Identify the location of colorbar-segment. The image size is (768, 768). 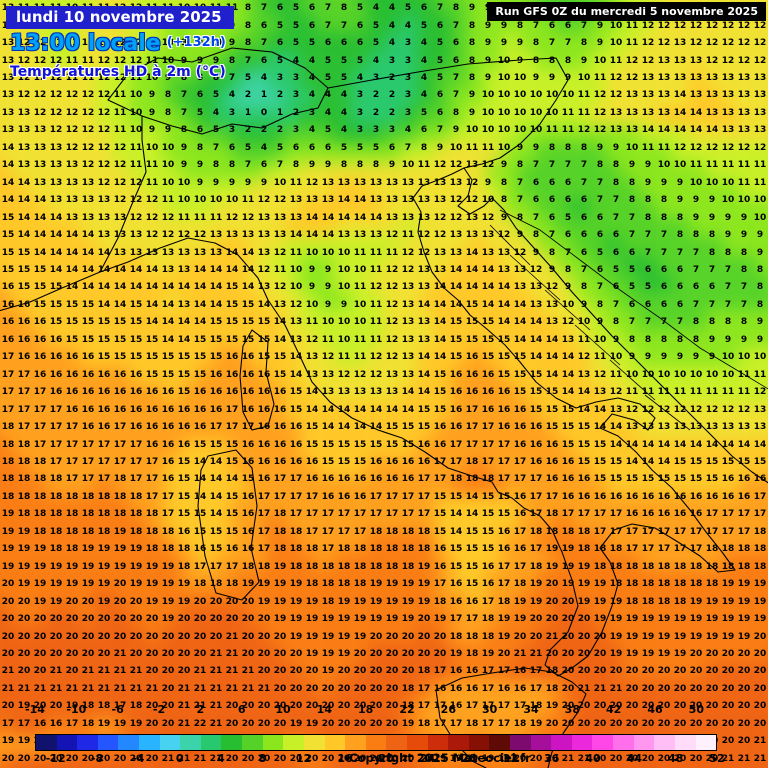
(541, 742).